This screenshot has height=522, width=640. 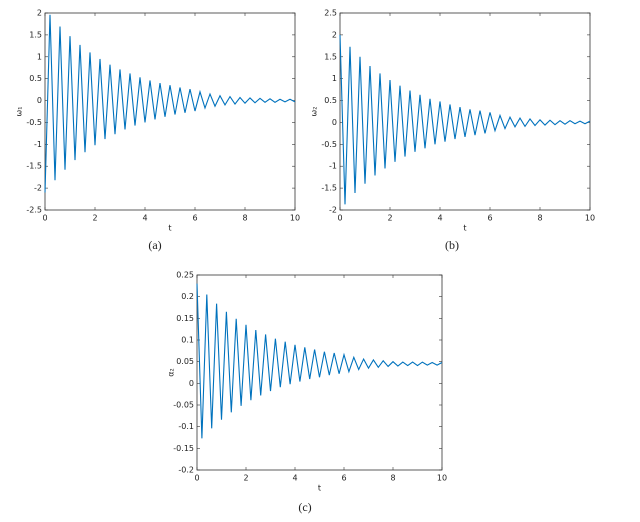 What do you see at coordinates (187, 296) in the screenshot?
I see `y-tick-label: 0.2` at bounding box center [187, 296].